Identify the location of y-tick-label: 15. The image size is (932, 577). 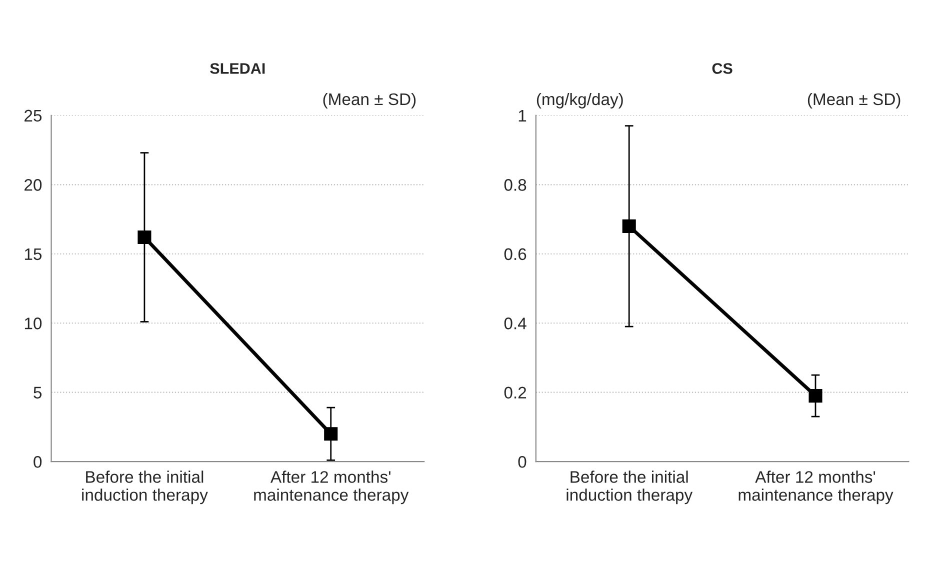
(33, 254).